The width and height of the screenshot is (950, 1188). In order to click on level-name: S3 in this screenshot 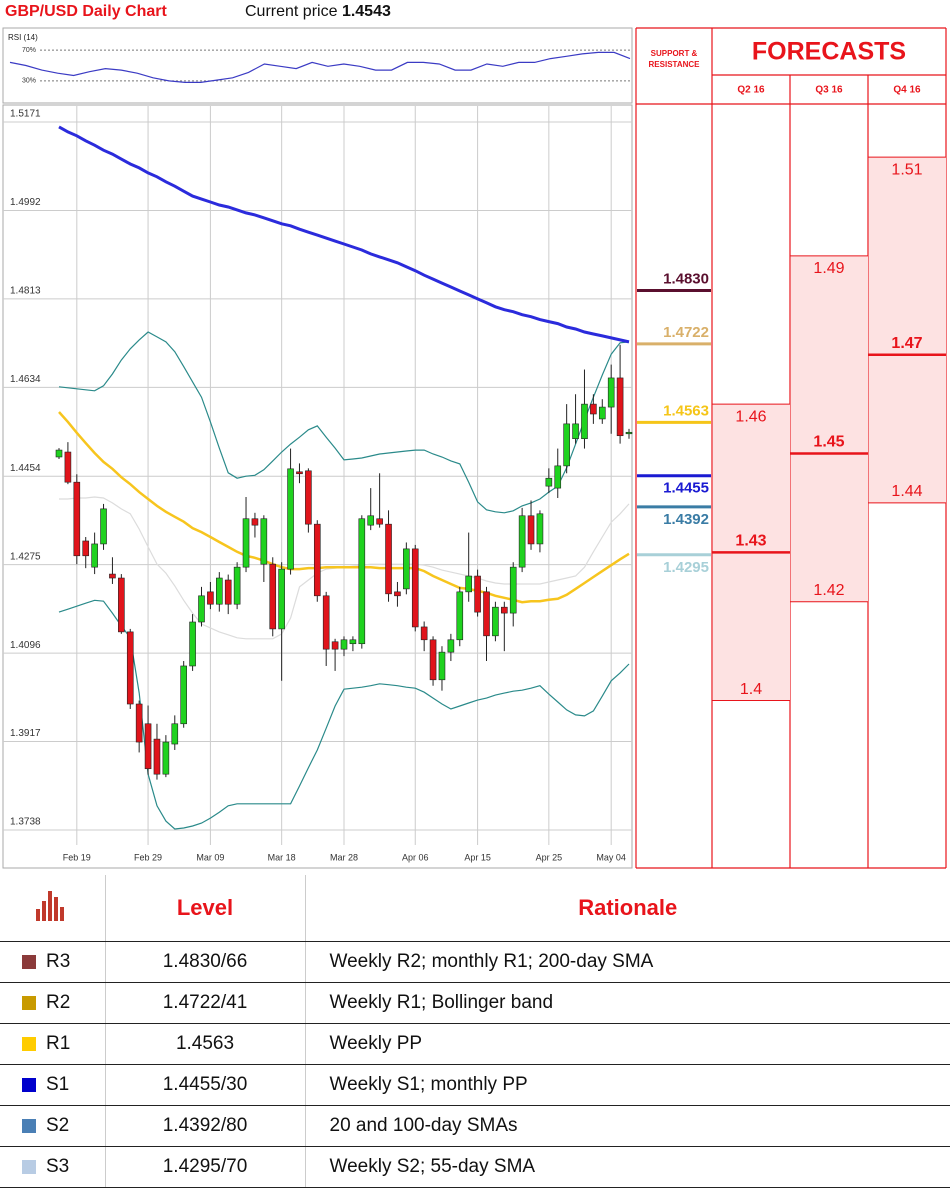, I will do `click(58, 1166)`.